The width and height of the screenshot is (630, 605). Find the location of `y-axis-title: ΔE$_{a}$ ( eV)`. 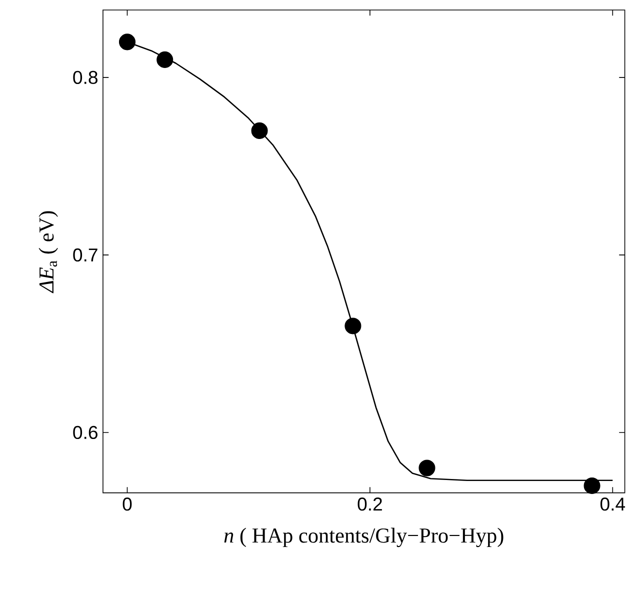

y-axis-title: ΔE$_{a}$ ( eV) is located at coordinates (48, 252).